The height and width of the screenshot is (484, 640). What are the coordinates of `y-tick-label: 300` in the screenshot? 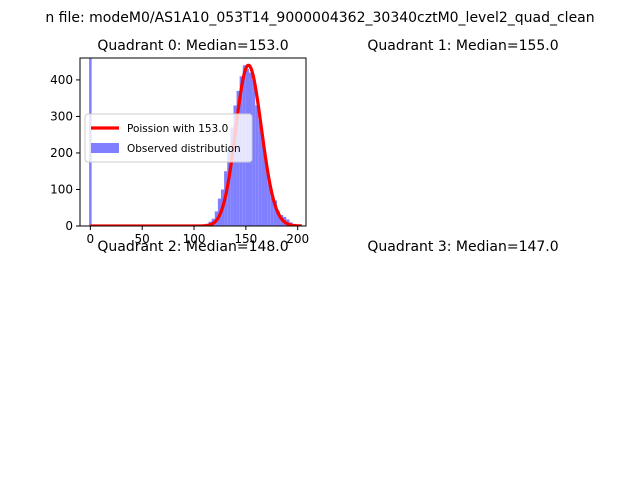 It's located at (61, 319).